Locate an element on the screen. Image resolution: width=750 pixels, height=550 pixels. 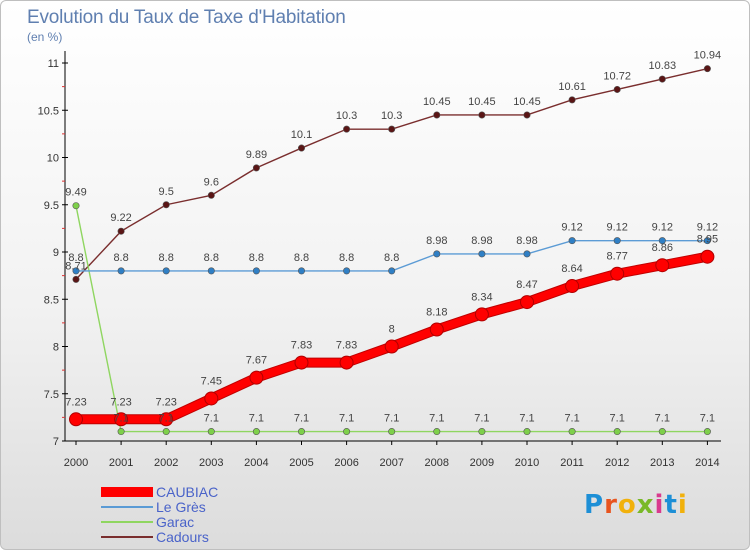
data-label-cadours: 9.22 is located at coordinates (120, 218).